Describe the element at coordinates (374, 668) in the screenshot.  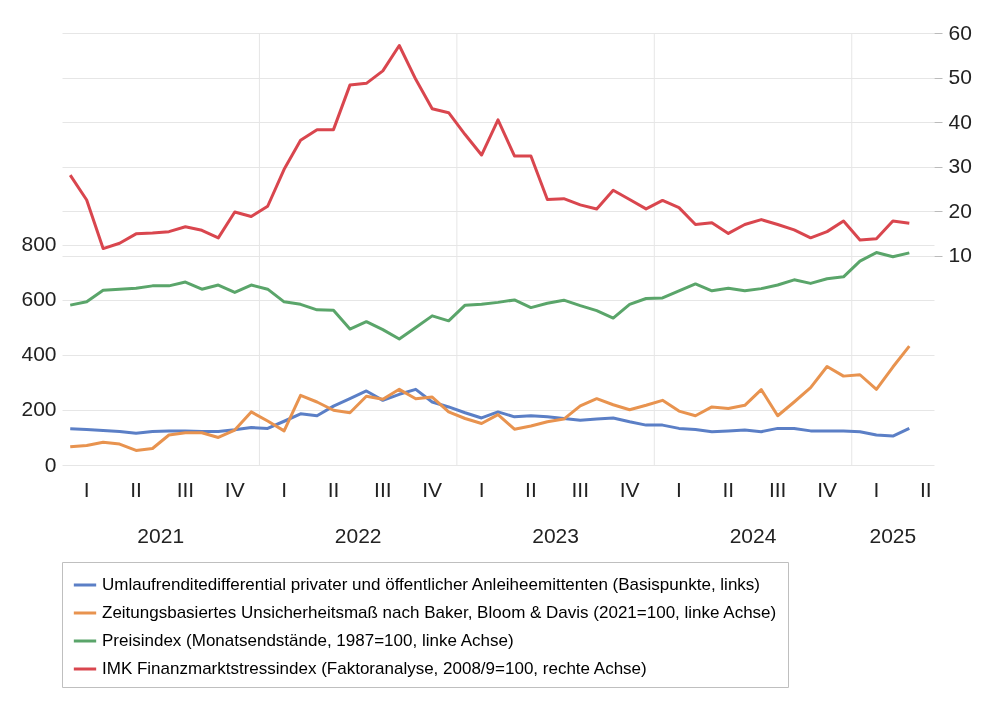
I see `legend-label: IMK Finanzmarktstressindex (Faktoranalyse, 2008/9=100, rechte Achse)` at that location.